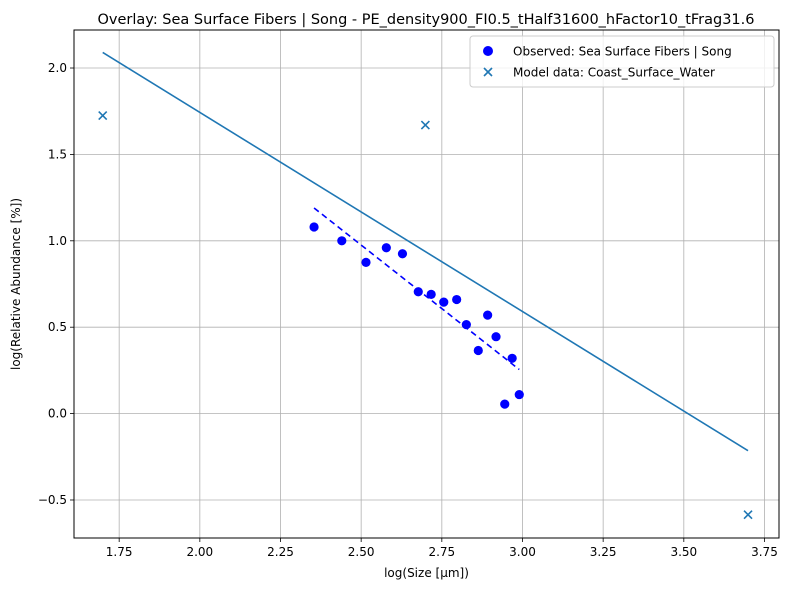  What do you see at coordinates (57, 327) in the screenshot?
I see `y-tick-label: 0.5` at bounding box center [57, 327].